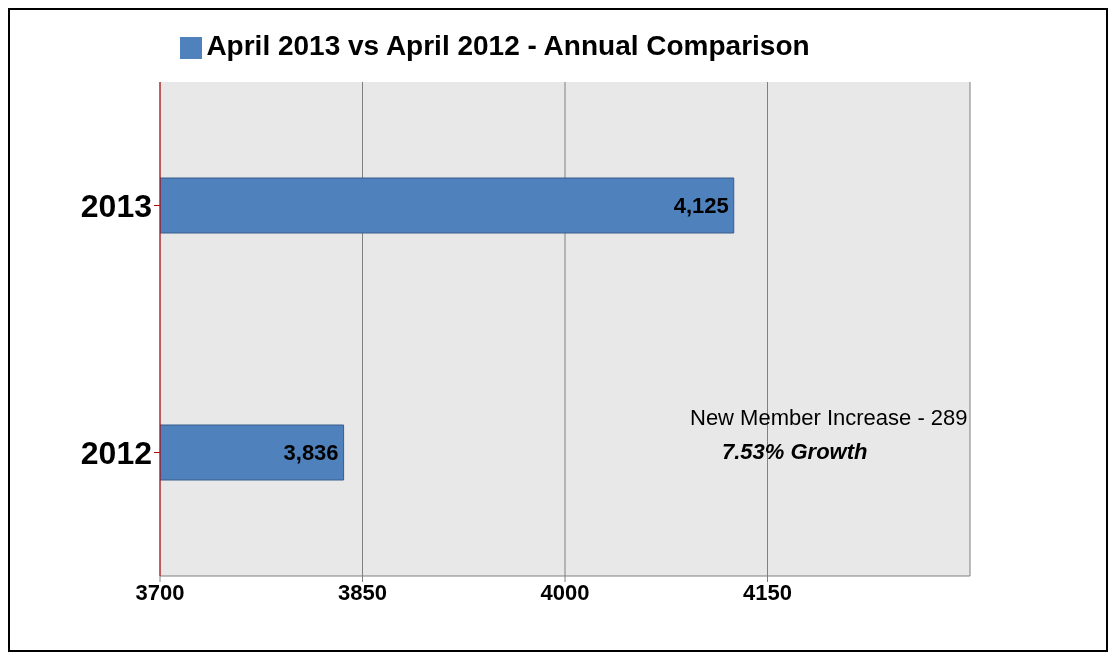  I want to click on data-label: 3,836, so click(311, 453).